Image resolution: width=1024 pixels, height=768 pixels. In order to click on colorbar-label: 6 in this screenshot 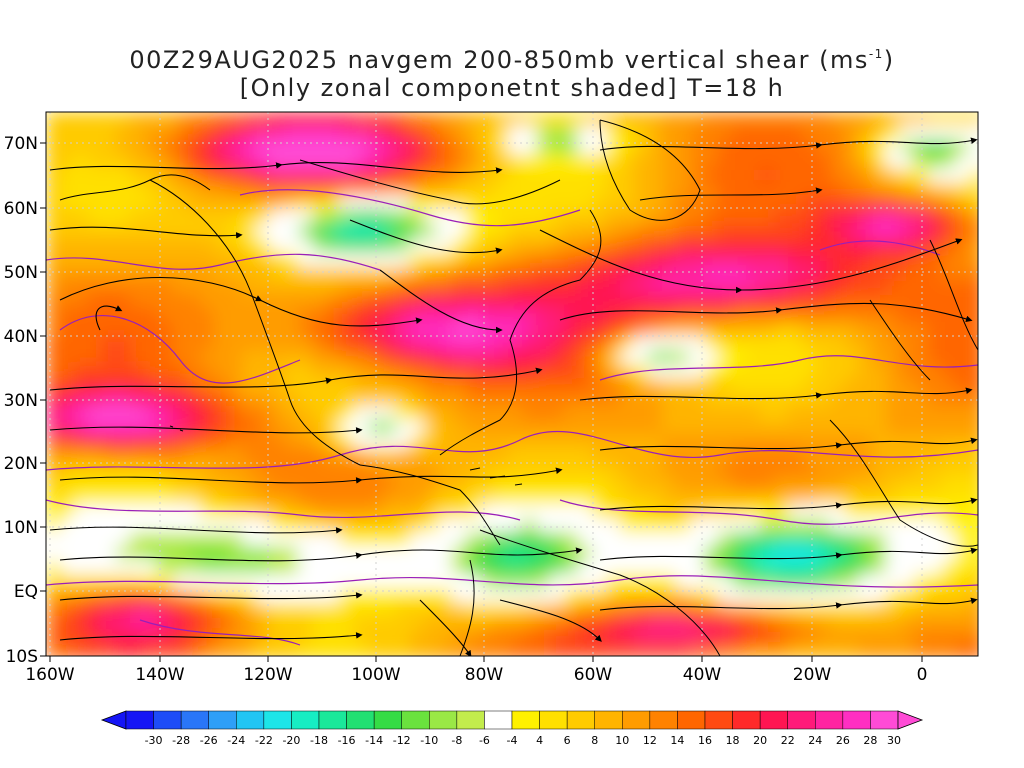, I will do `click(567, 740)`.